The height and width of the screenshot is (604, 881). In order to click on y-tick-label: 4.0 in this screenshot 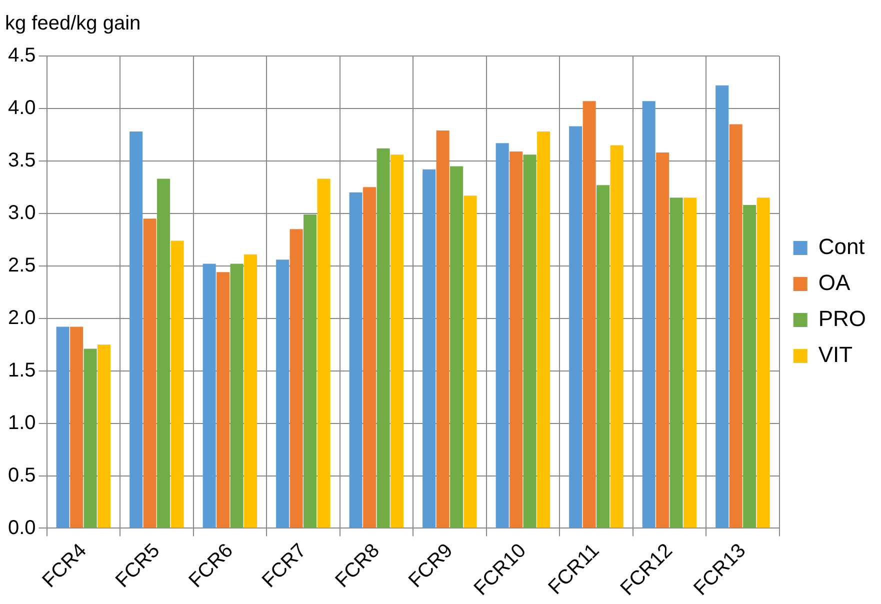, I will do `click(22, 107)`.